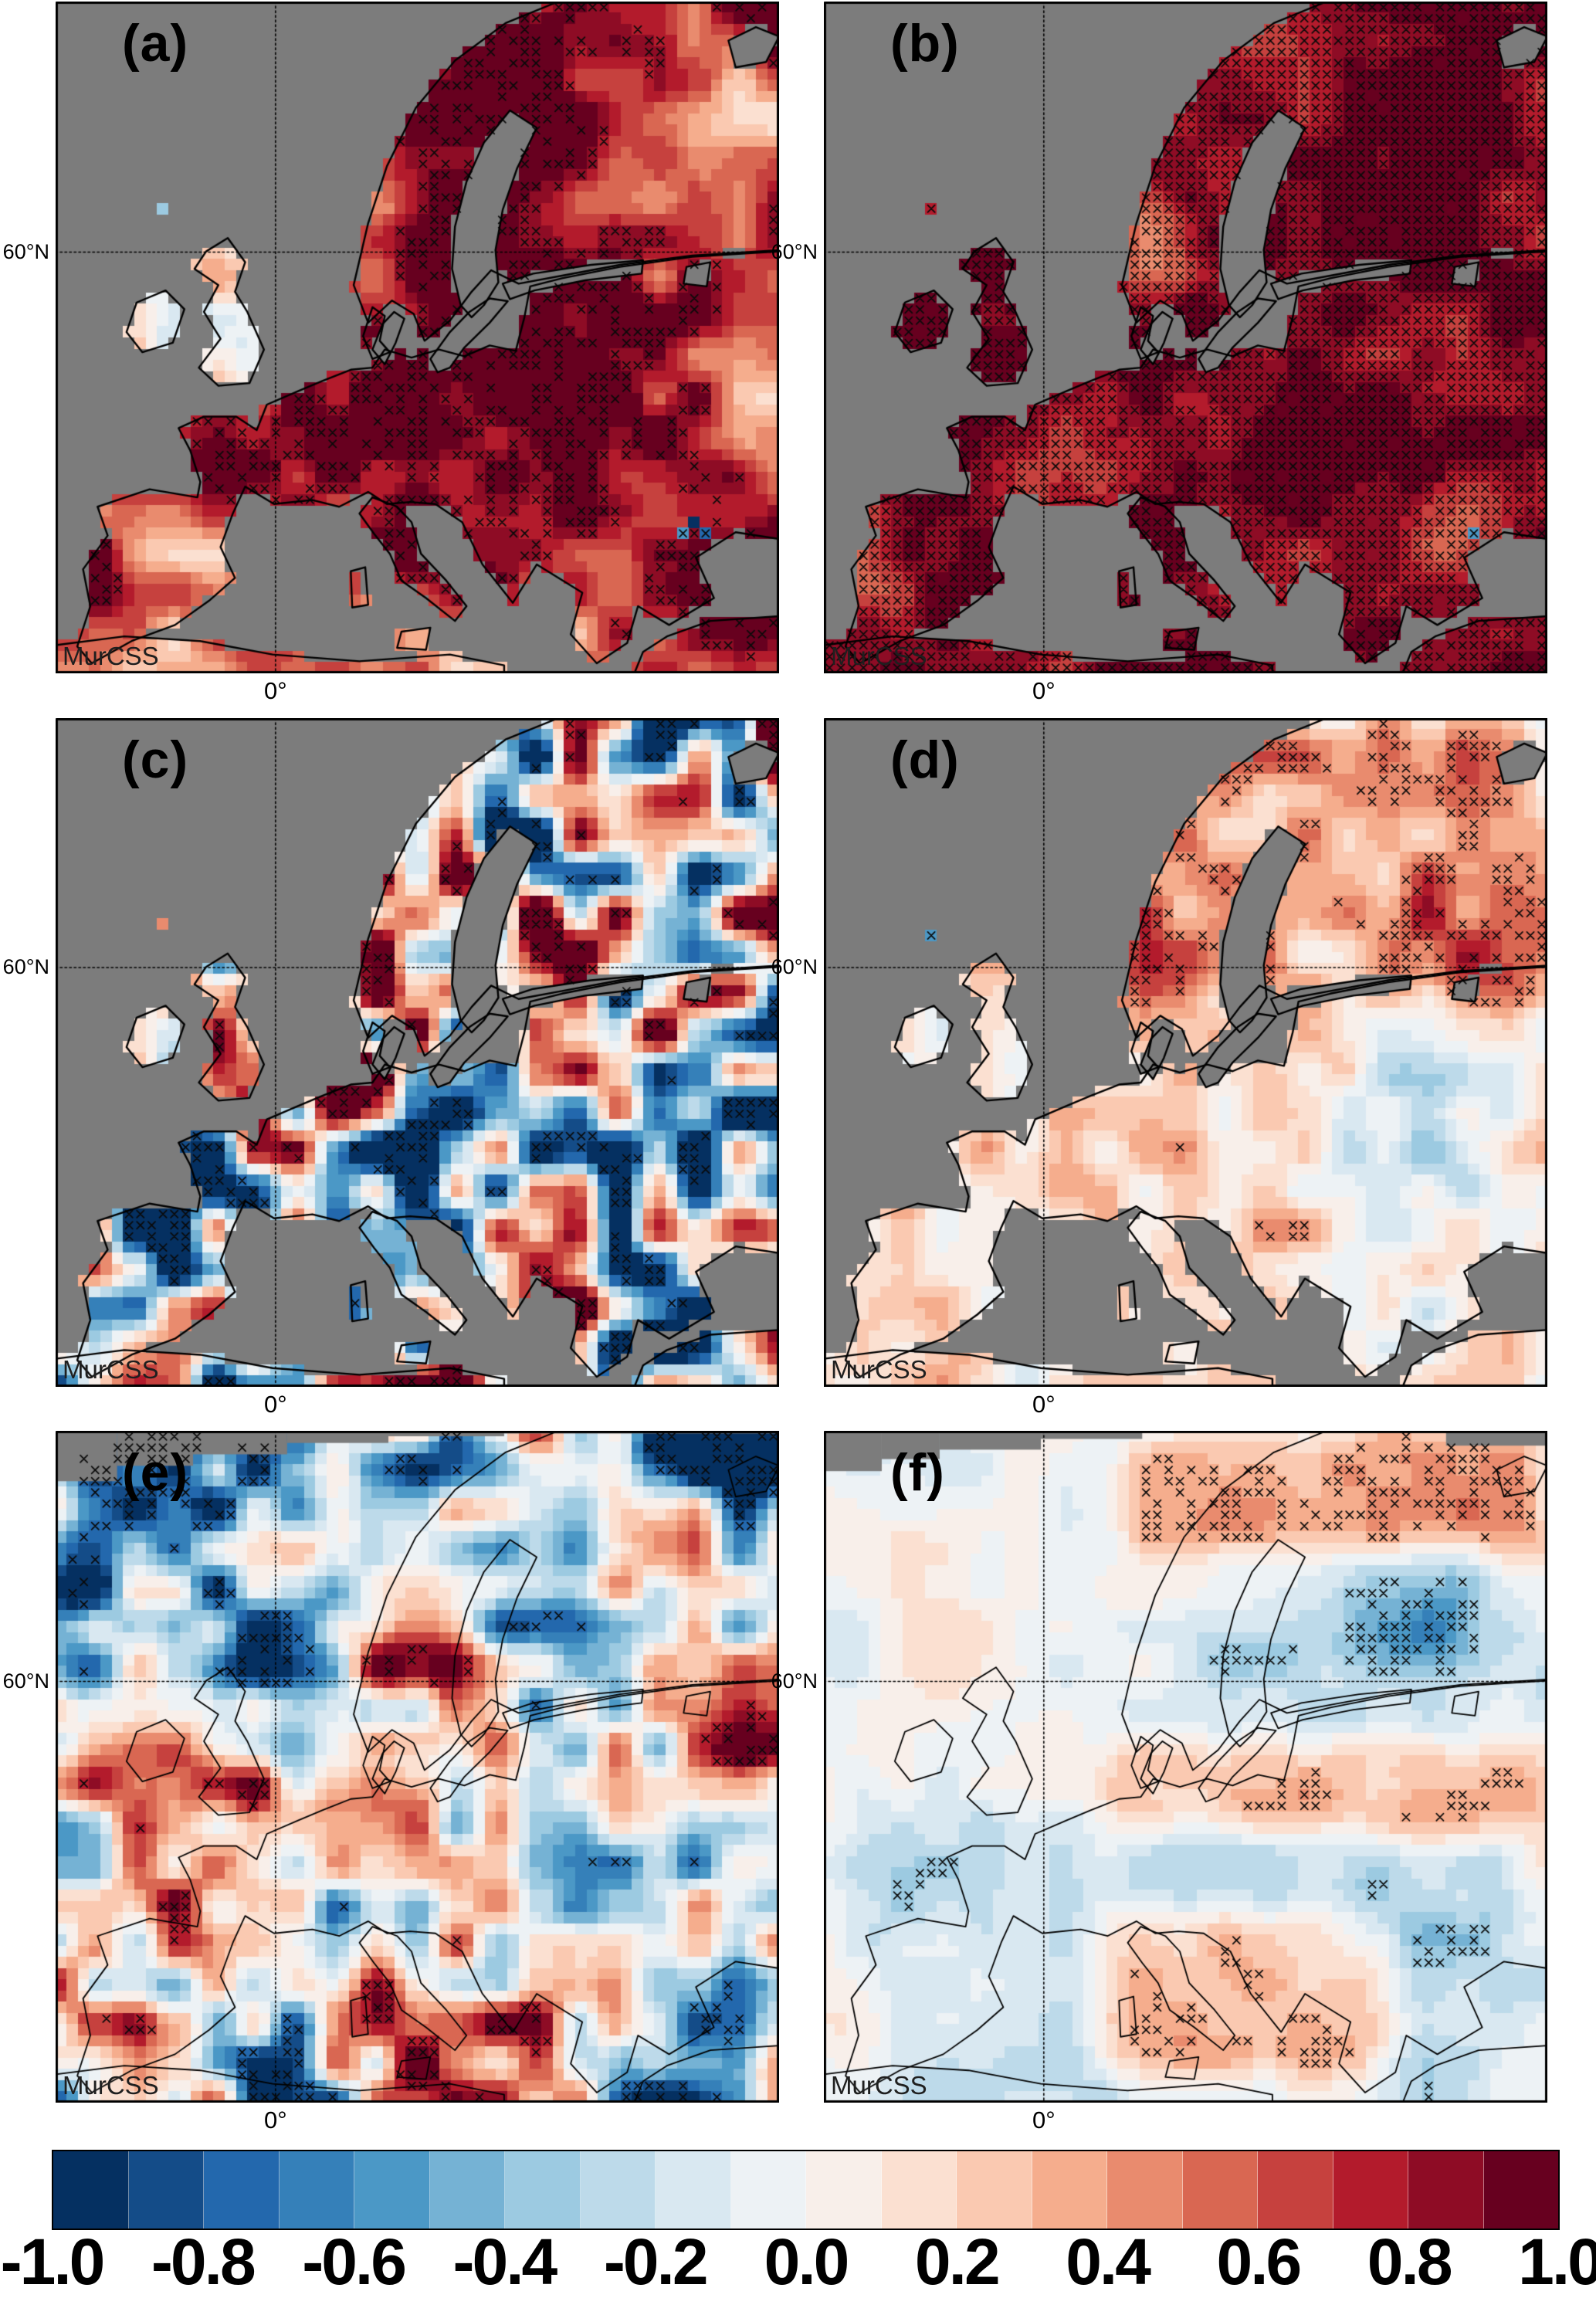 This screenshot has height=2298, width=1596. Describe the element at coordinates (925, 759) in the screenshot. I see `panel-letter-d: (d)` at that location.